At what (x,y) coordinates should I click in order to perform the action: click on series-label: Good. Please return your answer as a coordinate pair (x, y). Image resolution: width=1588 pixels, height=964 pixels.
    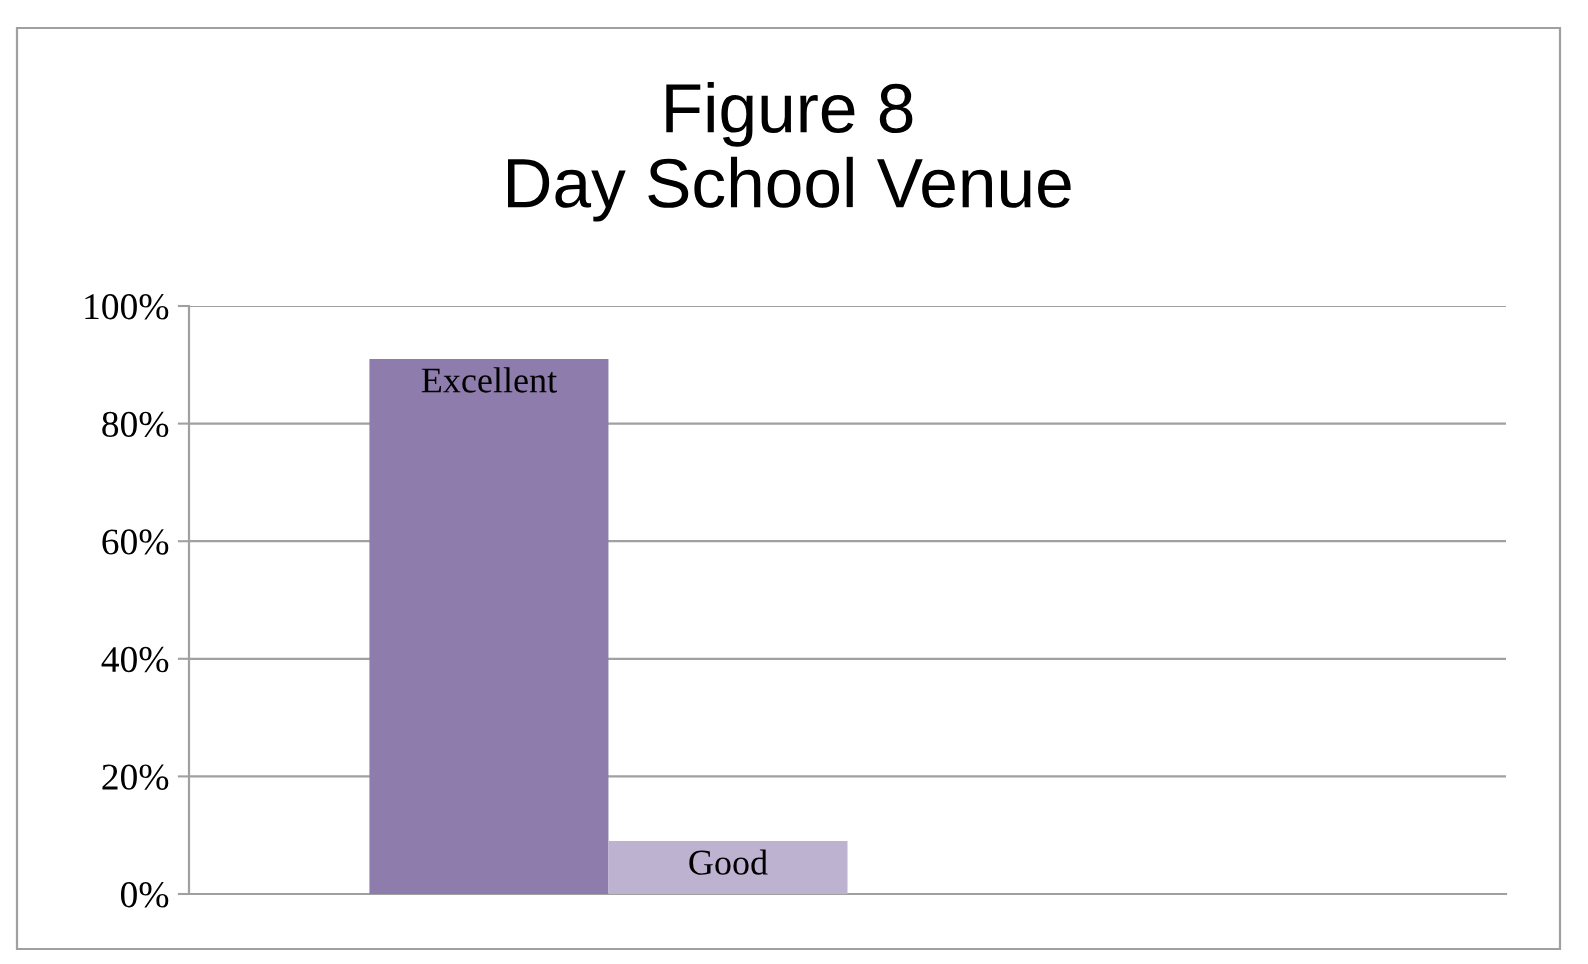
    Looking at the image, I should click on (728, 862).